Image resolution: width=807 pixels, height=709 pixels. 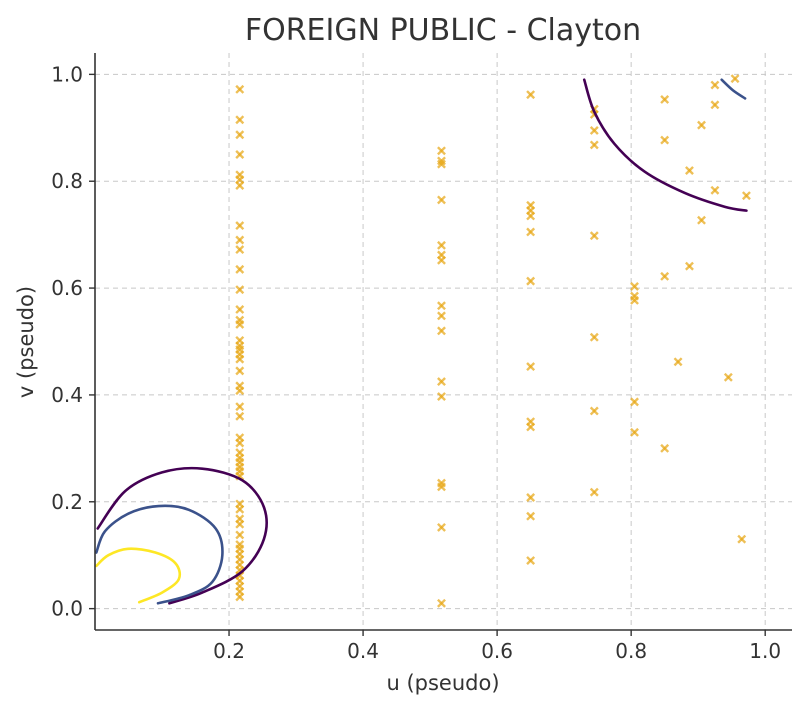 I want to click on chart-title: FOREIGN PUBLIC - Clayton, so click(x=443, y=30).